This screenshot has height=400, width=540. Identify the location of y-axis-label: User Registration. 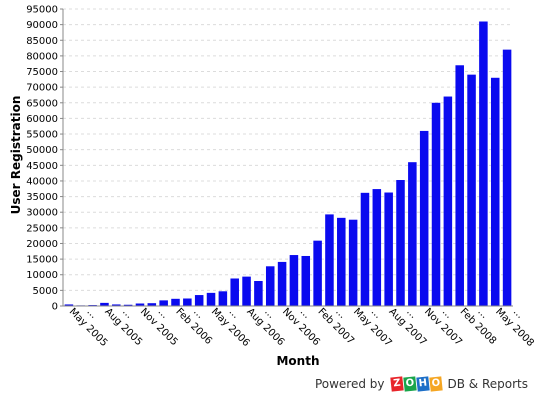
(16, 155).